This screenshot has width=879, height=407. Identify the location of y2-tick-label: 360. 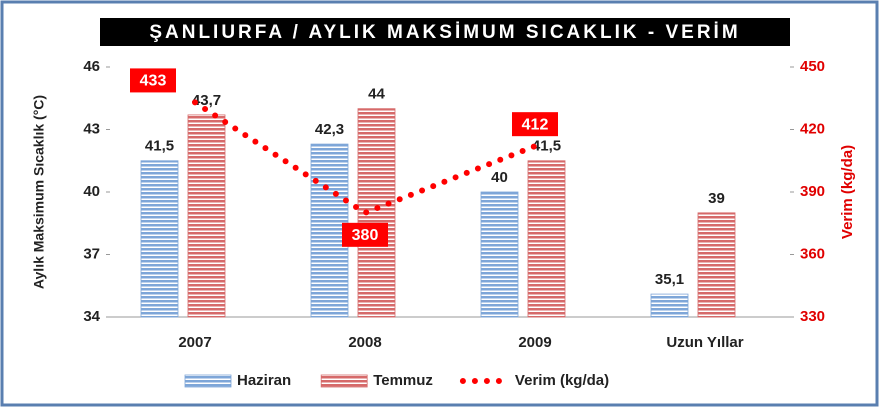
(812, 253).